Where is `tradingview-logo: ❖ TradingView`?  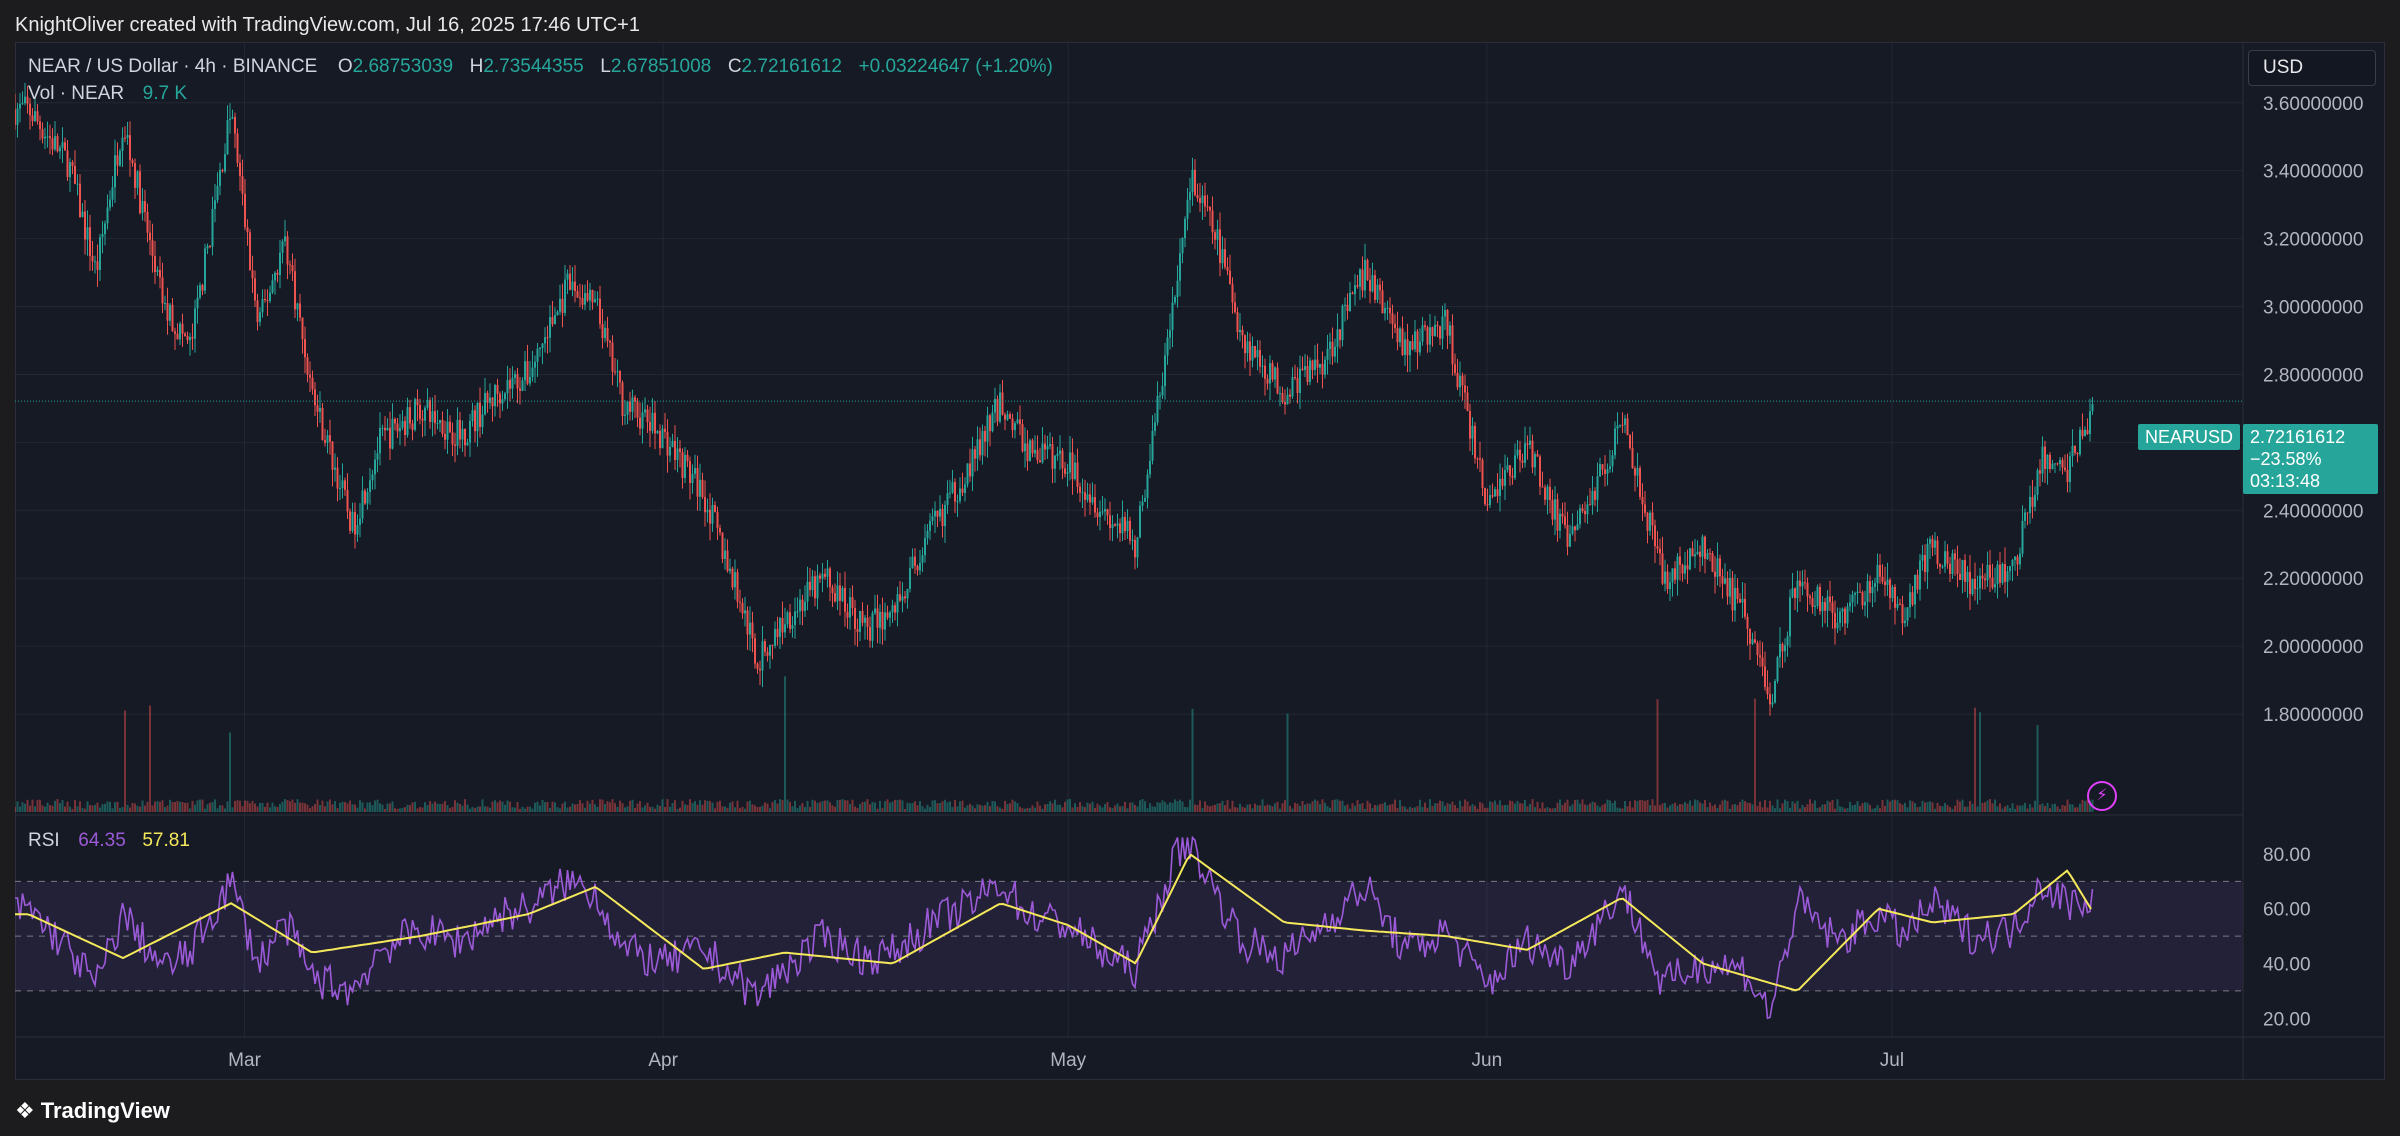 tradingview-logo: ❖ TradingView is located at coordinates (92, 1111).